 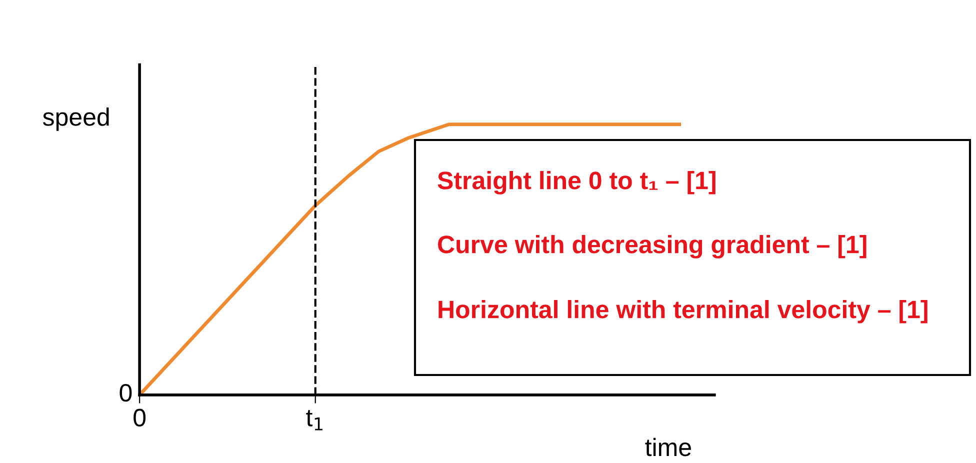 I want to click on annotation: Curve with decreasing gradient – [1], so click(x=652, y=246).